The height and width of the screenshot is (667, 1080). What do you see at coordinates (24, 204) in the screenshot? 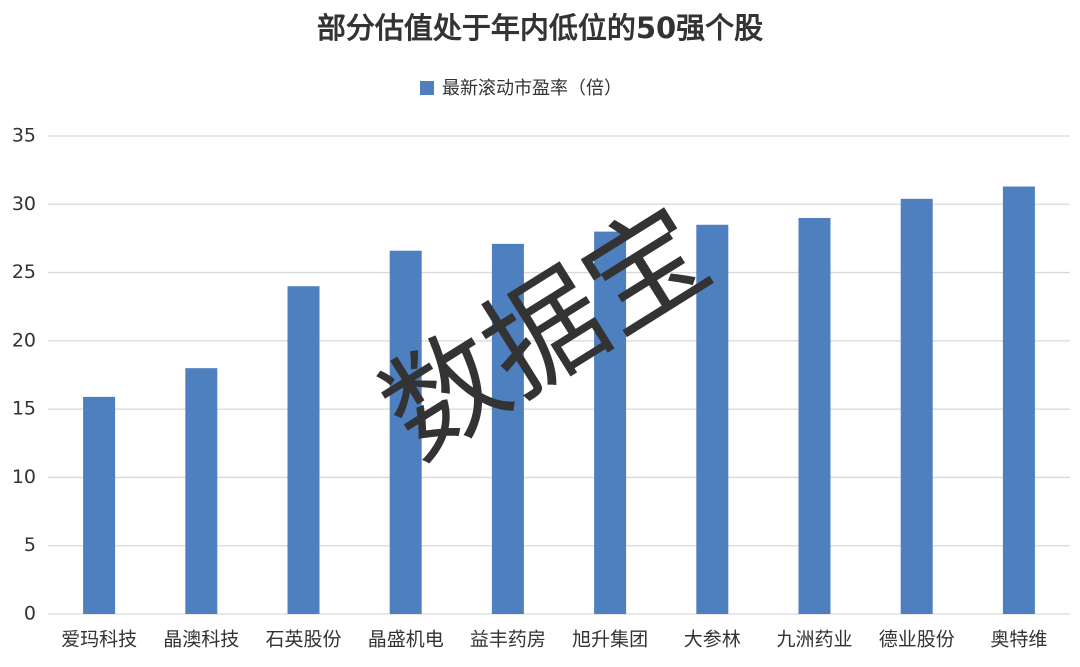
I see `y-tick-label: 30` at bounding box center [24, 204].